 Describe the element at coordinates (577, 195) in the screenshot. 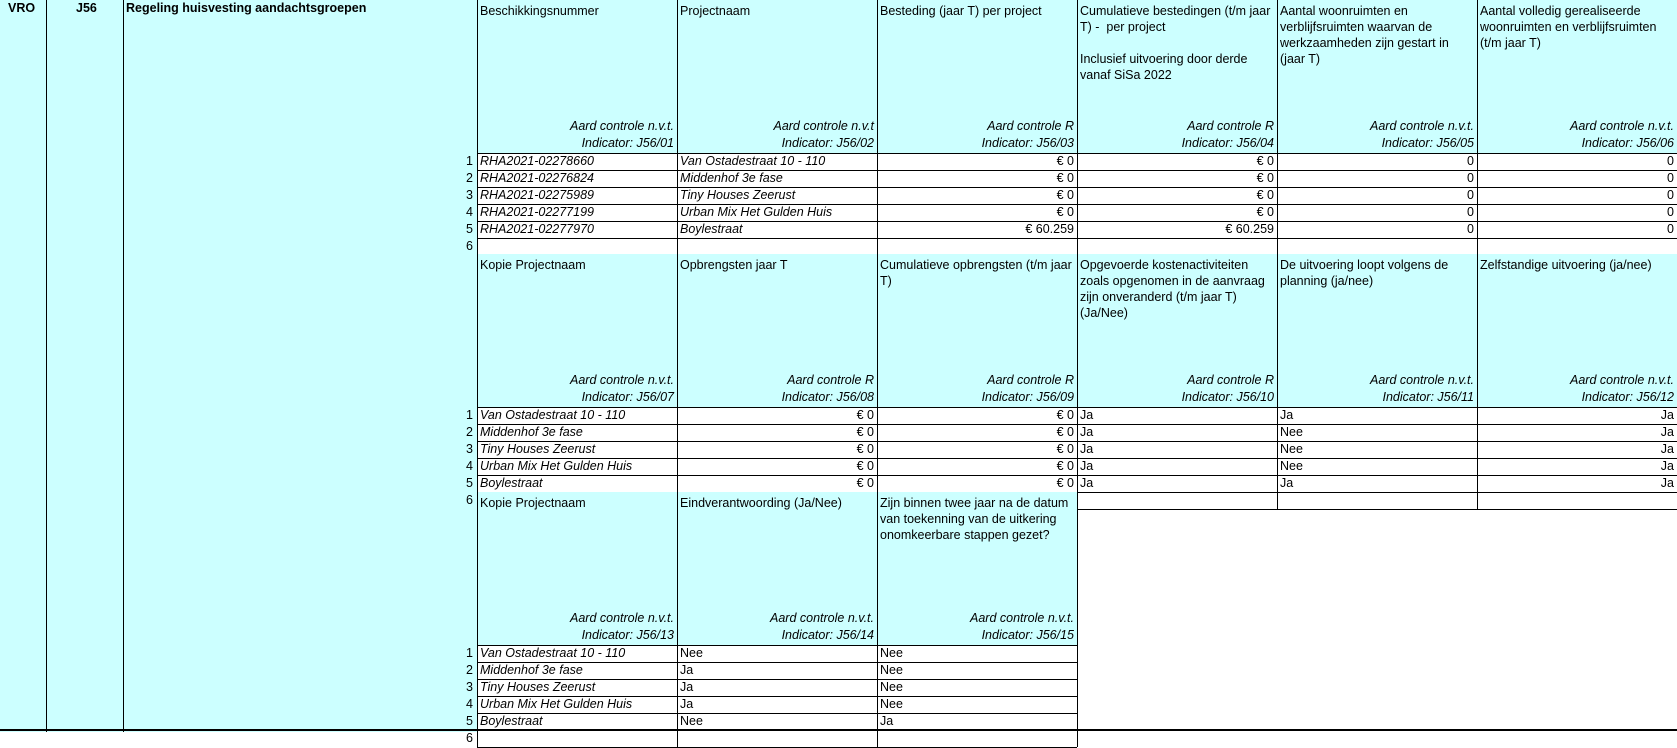

I see `table-cell: RHA2021-02275989` at that location.